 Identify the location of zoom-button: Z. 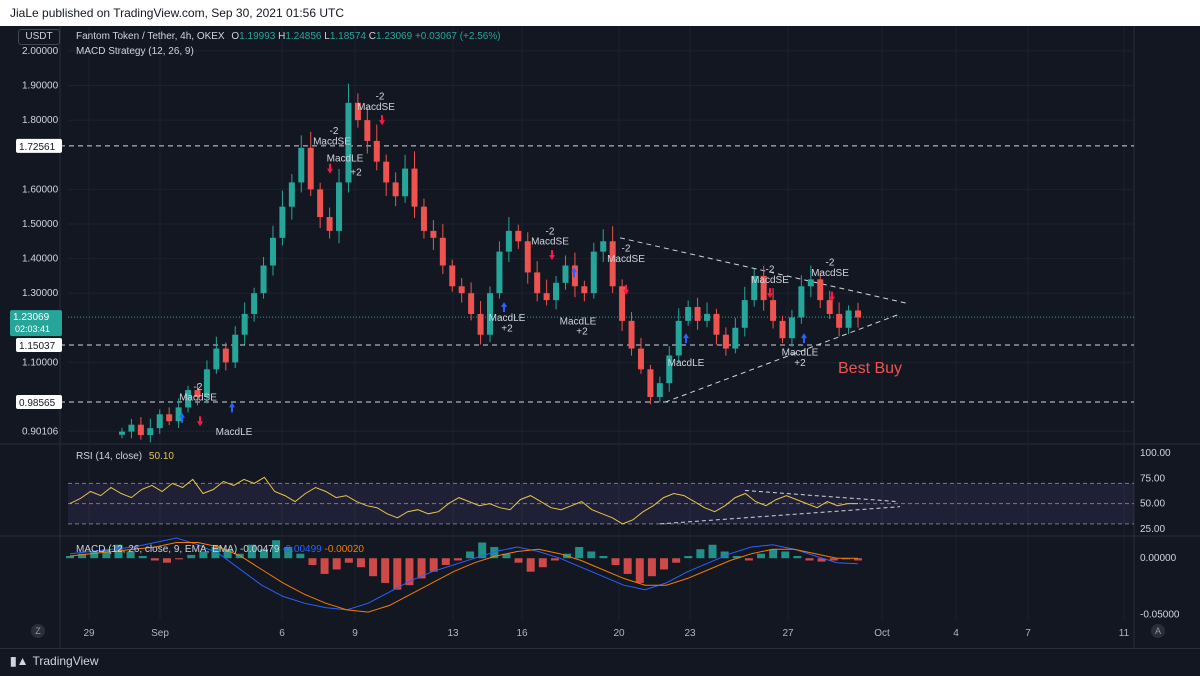
(38, 631).